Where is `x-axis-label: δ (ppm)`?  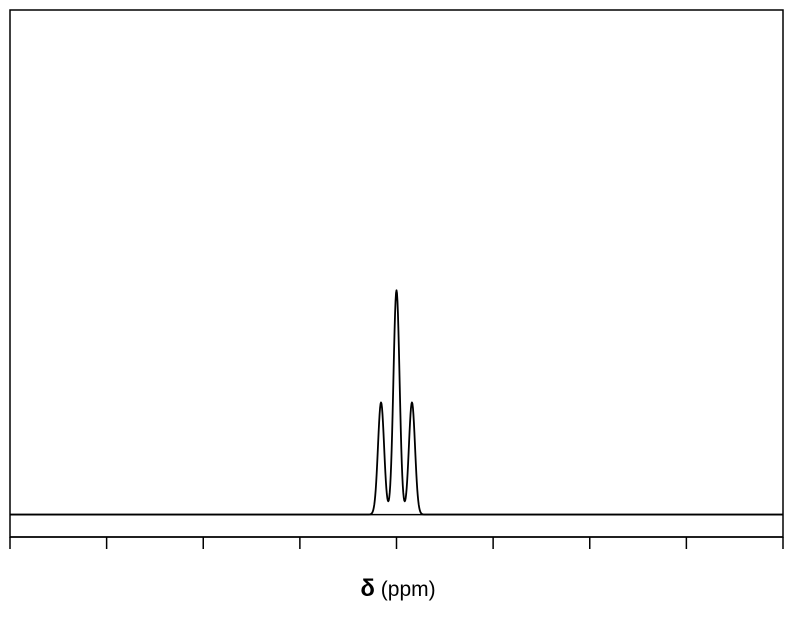 x-axis-label: δ (ppm) is located at coordinates (398, 589).